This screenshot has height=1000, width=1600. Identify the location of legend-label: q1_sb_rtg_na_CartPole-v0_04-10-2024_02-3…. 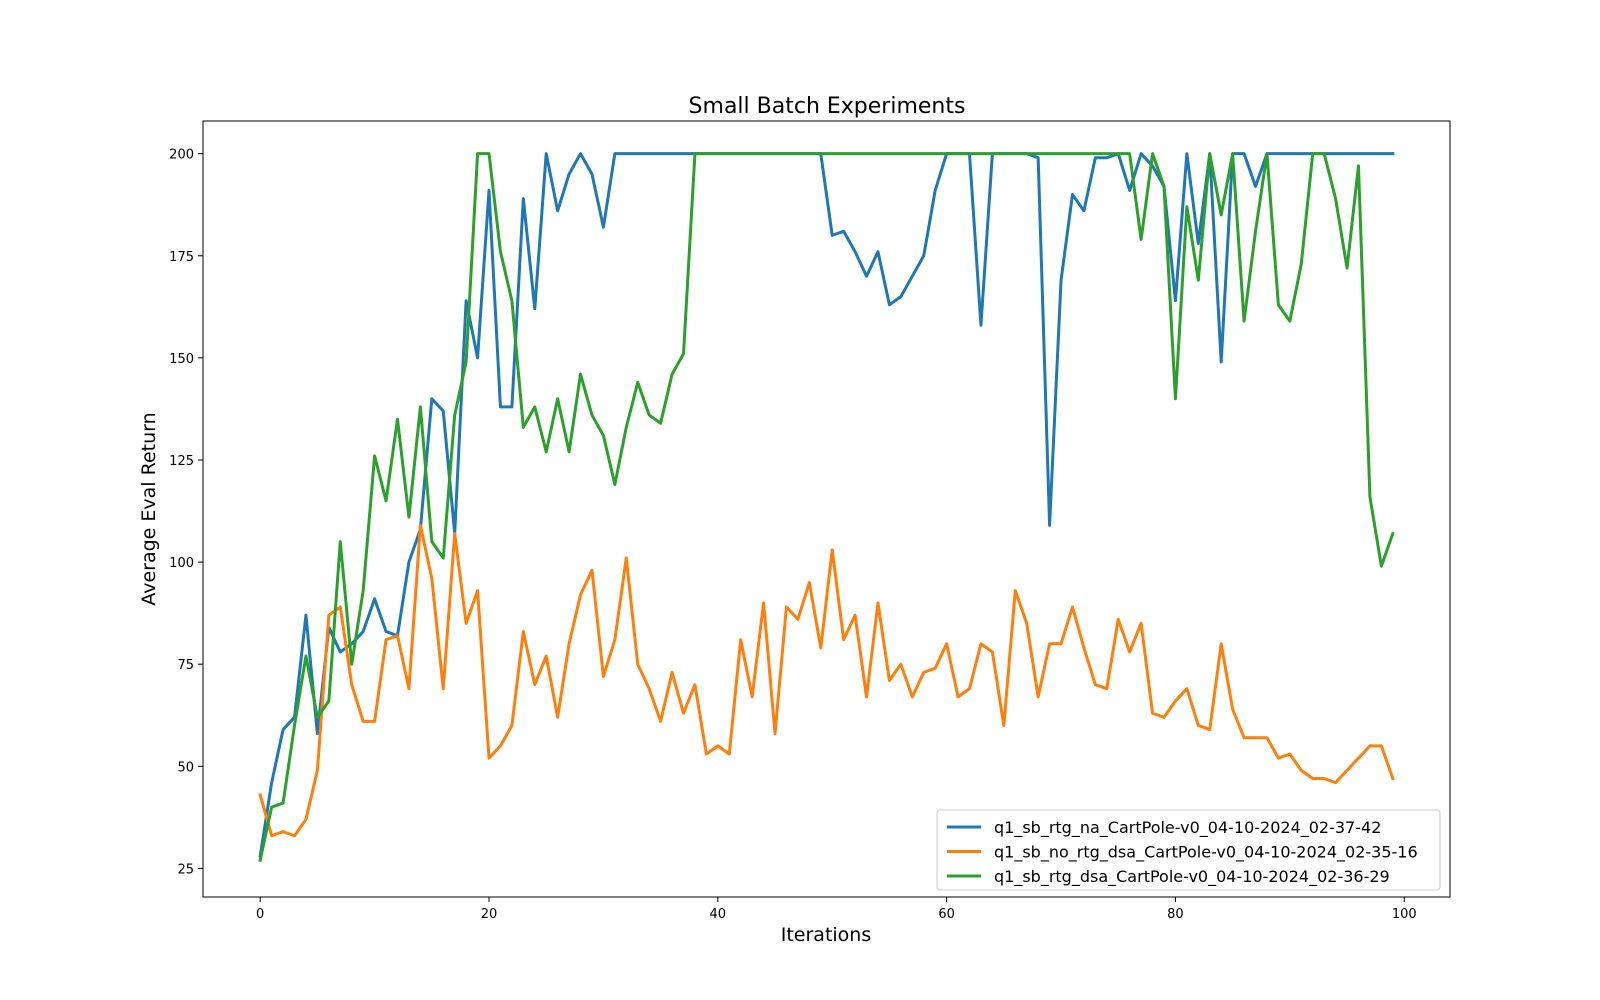
(1187, 828).